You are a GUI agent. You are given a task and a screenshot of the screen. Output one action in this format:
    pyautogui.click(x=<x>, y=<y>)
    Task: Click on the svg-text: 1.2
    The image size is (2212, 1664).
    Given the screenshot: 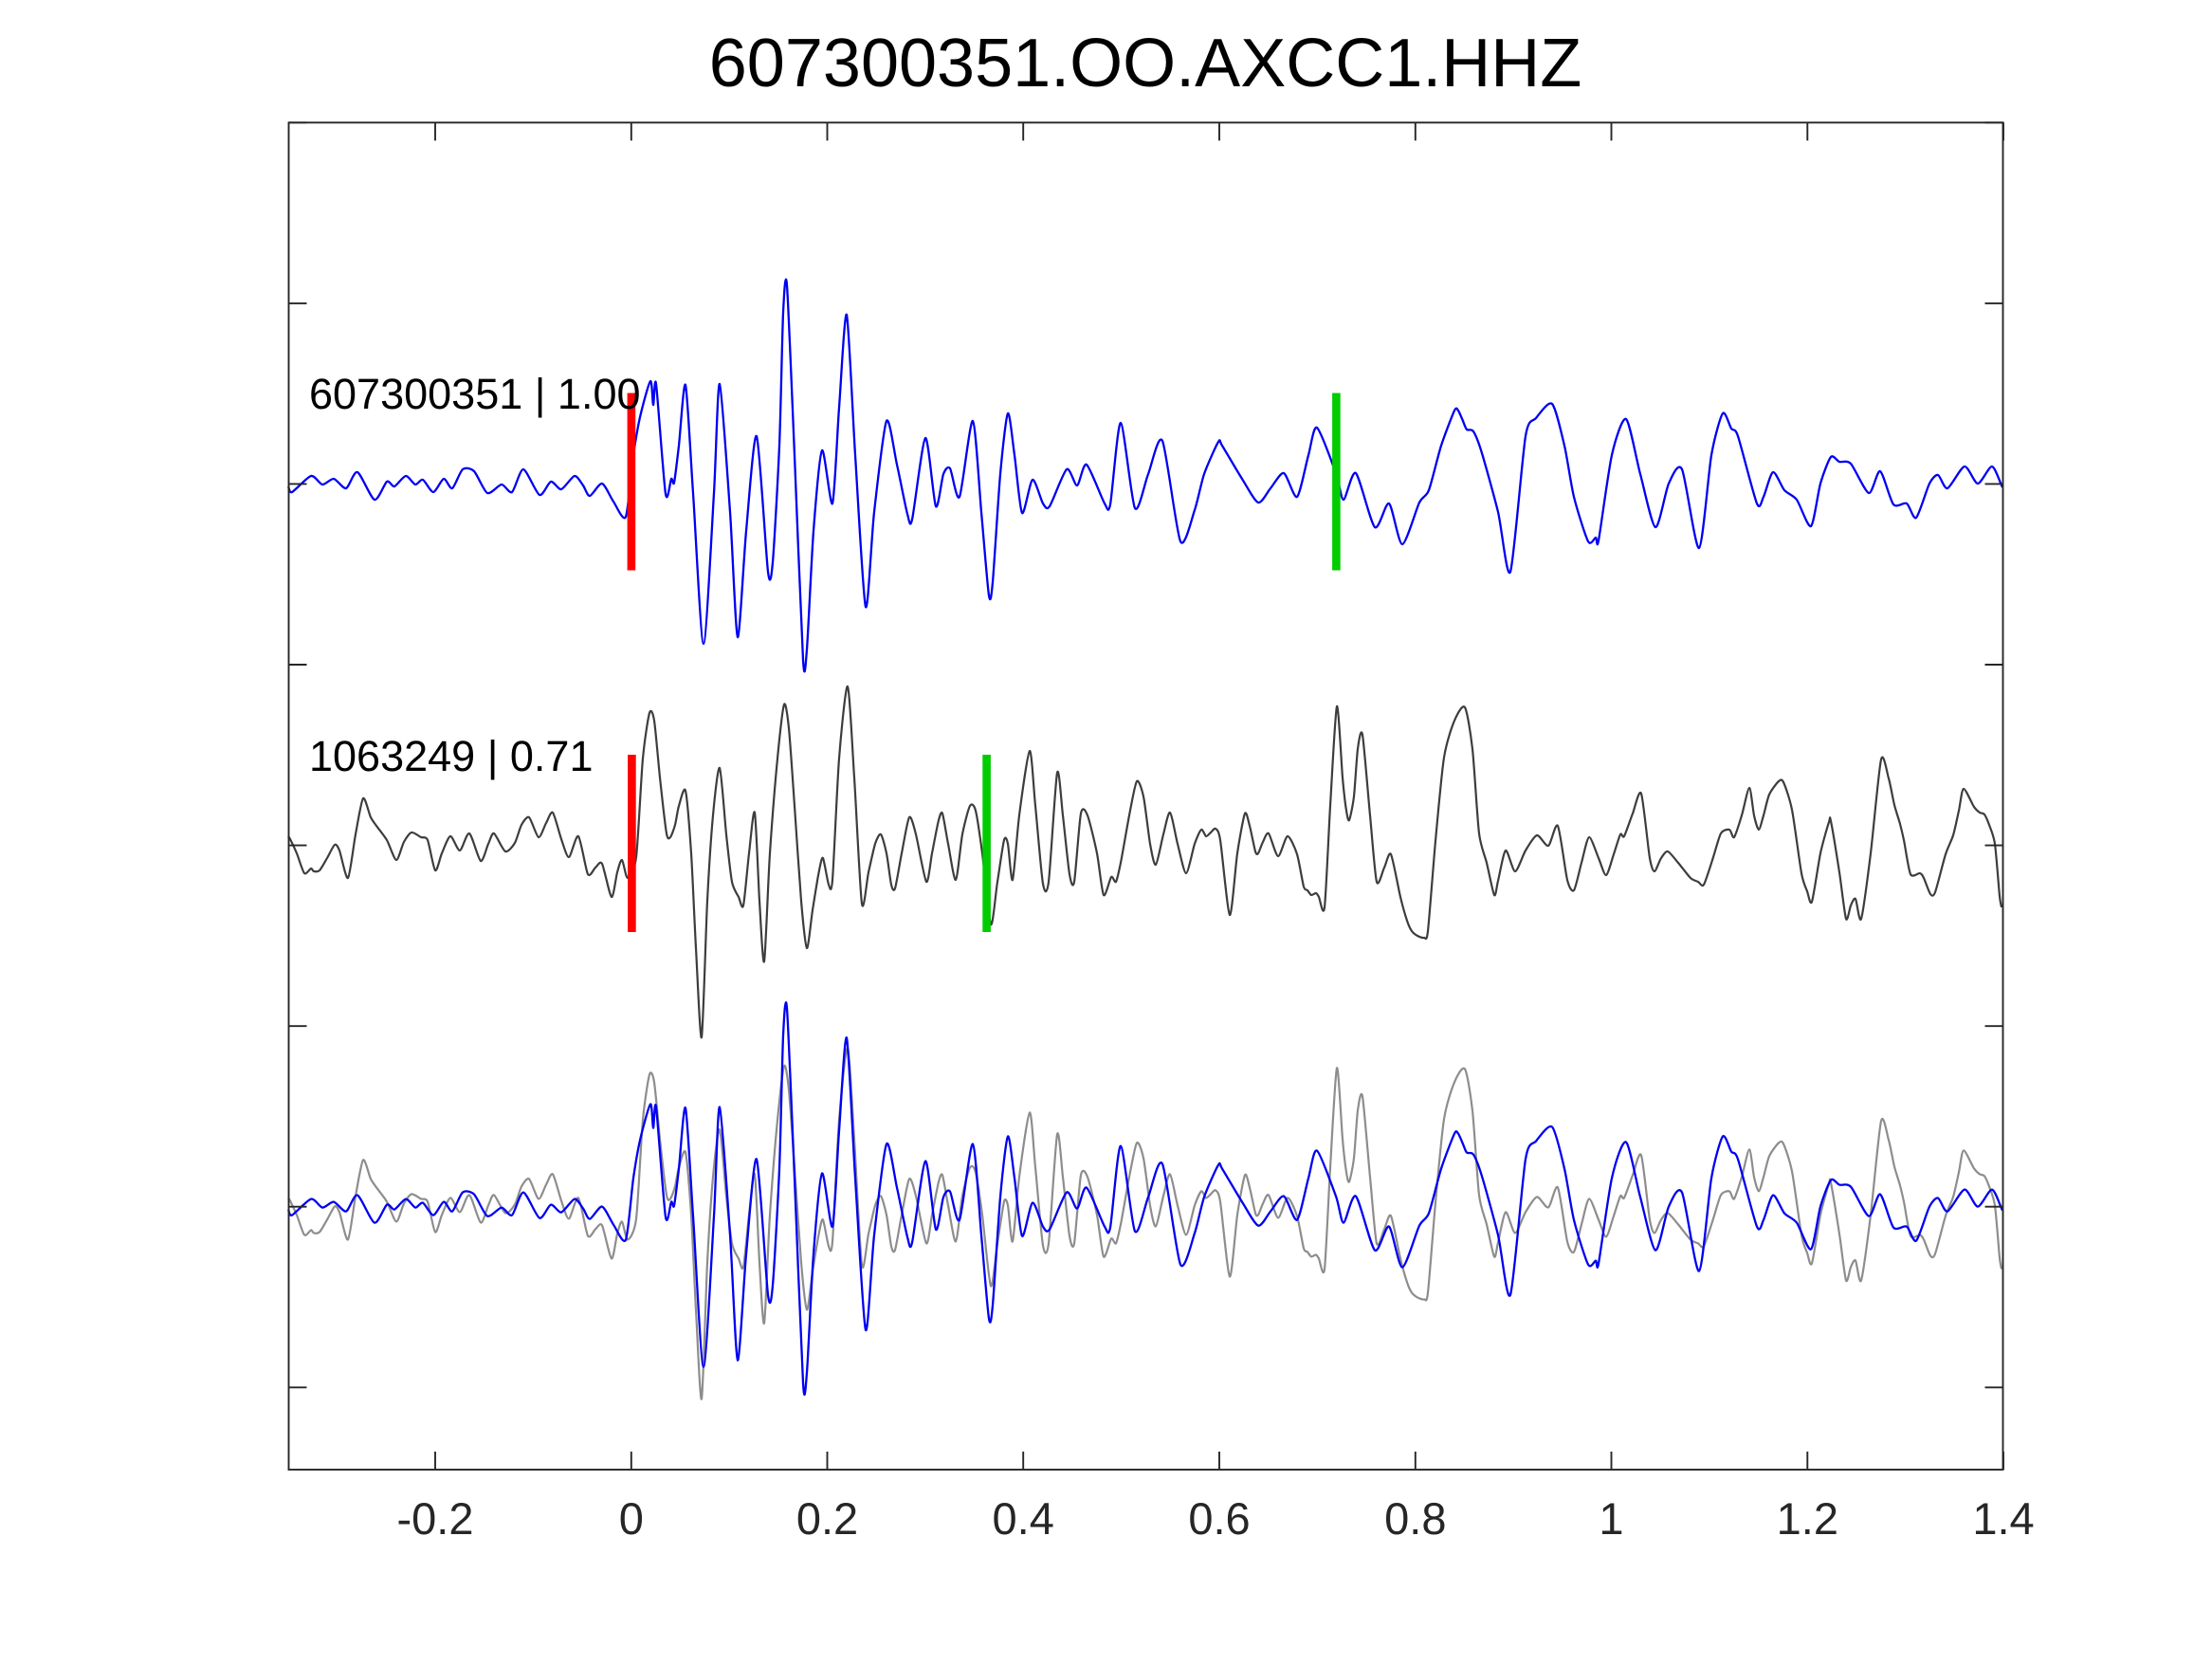 What is the action you would take?
    pyautogui.click(x=1807, y=1518)
    